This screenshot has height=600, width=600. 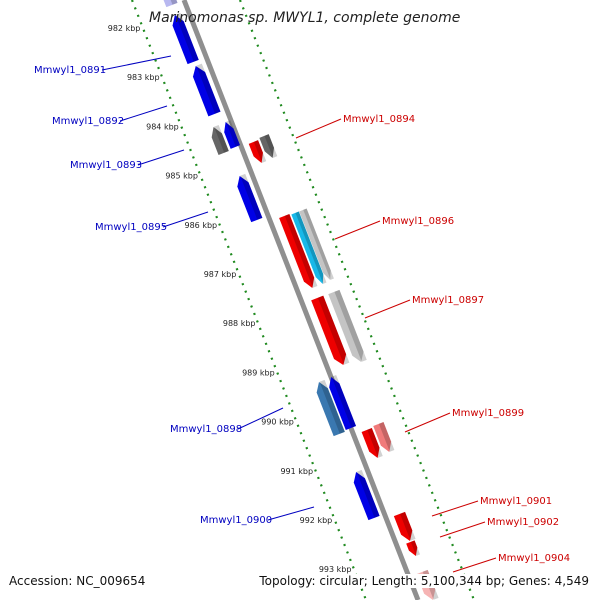 What do you see at coordinates (162, 126) in the screenshot?
I see `kbp-label: 984 kbp` at bounding box center [162, 126].